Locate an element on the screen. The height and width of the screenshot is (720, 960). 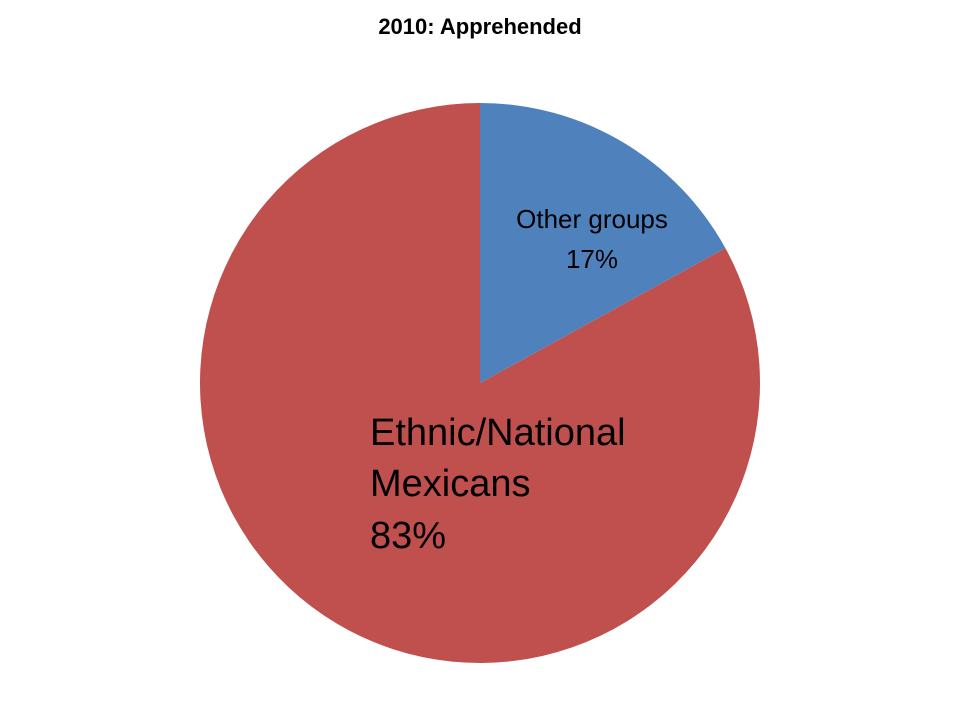
slice-value-other-groups: 17% is located at coordinates (592, 259).